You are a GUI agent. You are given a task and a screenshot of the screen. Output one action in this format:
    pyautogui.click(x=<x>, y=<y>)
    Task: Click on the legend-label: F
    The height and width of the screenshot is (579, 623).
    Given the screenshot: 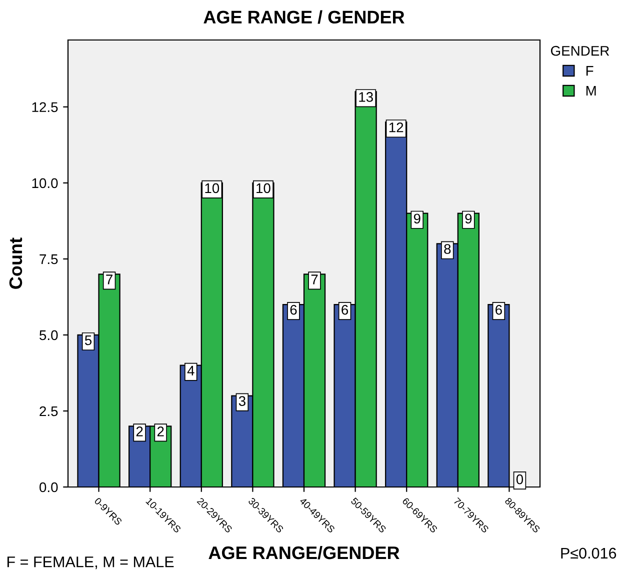 What is the action you would take?
    pyautogui.click(x=590, y=71)
    